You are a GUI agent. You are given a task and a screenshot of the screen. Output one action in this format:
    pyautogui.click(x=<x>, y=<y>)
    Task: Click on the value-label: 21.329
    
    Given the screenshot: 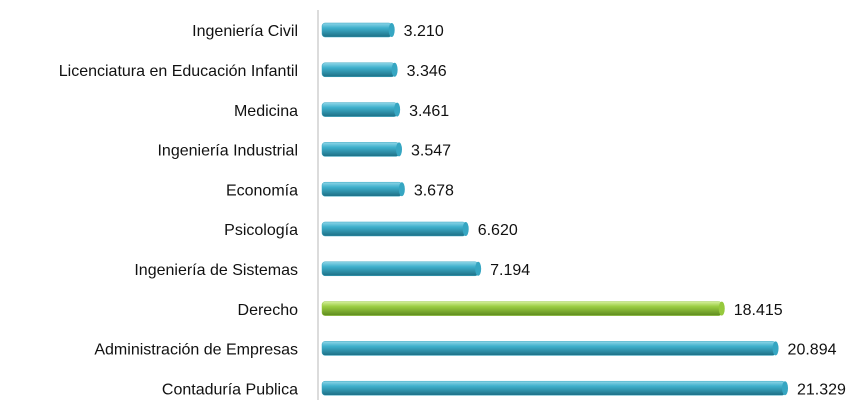 What is the action you would take?
    pyautogui.click(x=821, y=389)
    